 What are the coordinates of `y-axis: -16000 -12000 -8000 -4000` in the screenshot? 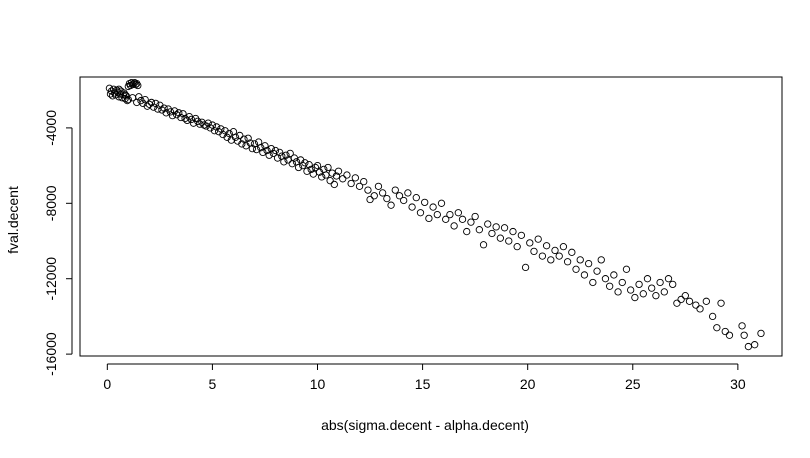 It's located at (58, 243).